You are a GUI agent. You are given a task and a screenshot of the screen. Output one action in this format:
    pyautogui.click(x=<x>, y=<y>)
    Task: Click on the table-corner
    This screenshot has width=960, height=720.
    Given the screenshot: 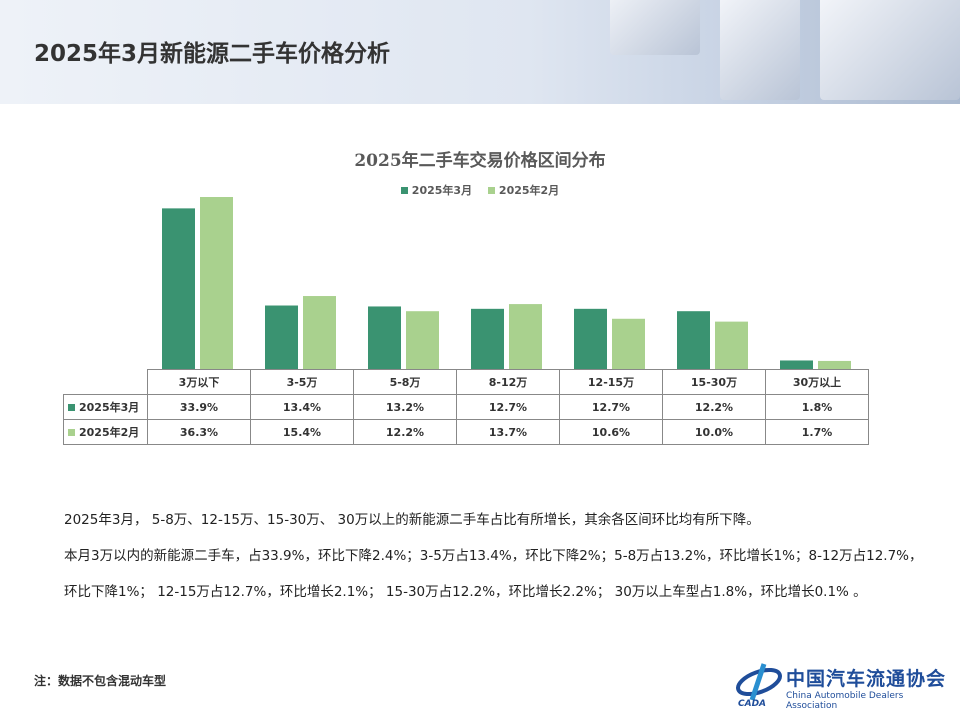 What is the action you would take?
    pyautogui.click(x=105, y=382)
    